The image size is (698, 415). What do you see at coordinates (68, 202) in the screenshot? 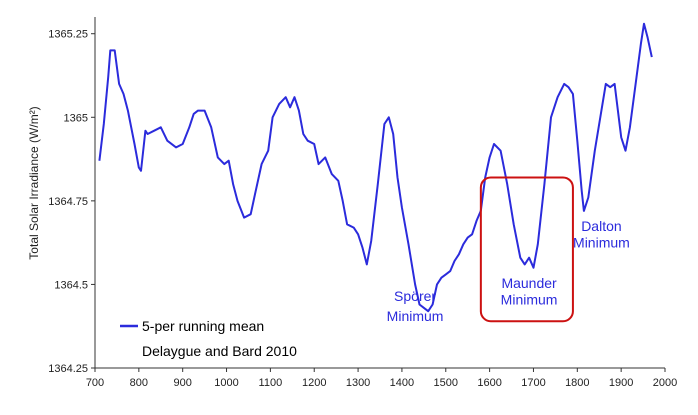
I see `y-tick-label: 1364.75` at bounding box center [68, 202].